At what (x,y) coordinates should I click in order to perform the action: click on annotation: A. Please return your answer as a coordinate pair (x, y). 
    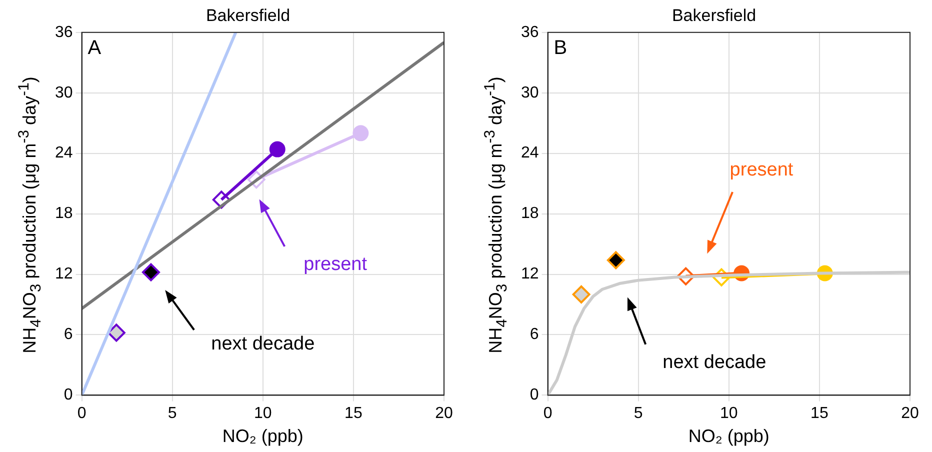
    Looking at the image, I should click on (95, 48).